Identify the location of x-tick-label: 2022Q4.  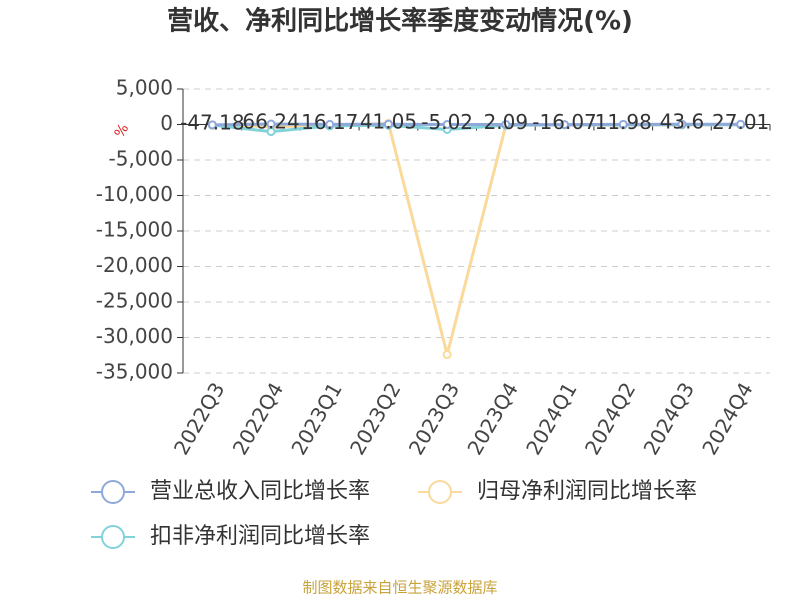
(258, 418).